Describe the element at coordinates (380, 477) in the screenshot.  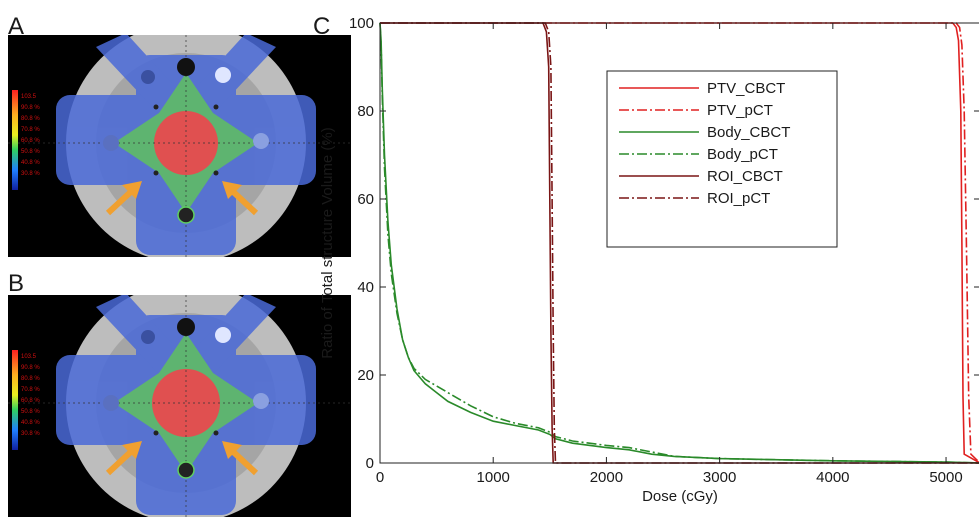
I see `x-tick-label: 0` at that location.